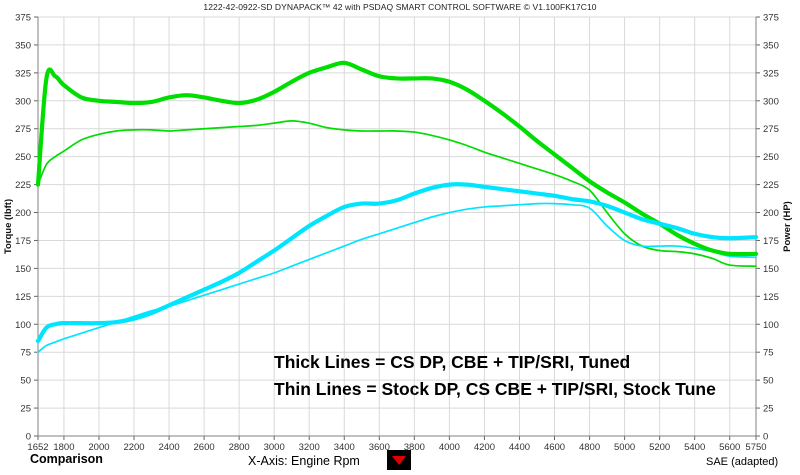 This screenshot has height=475, width=800. Describe the element at coordinates (771, 325) in the screenshot. I see `y2-axis-tick-label: 100` at that location.